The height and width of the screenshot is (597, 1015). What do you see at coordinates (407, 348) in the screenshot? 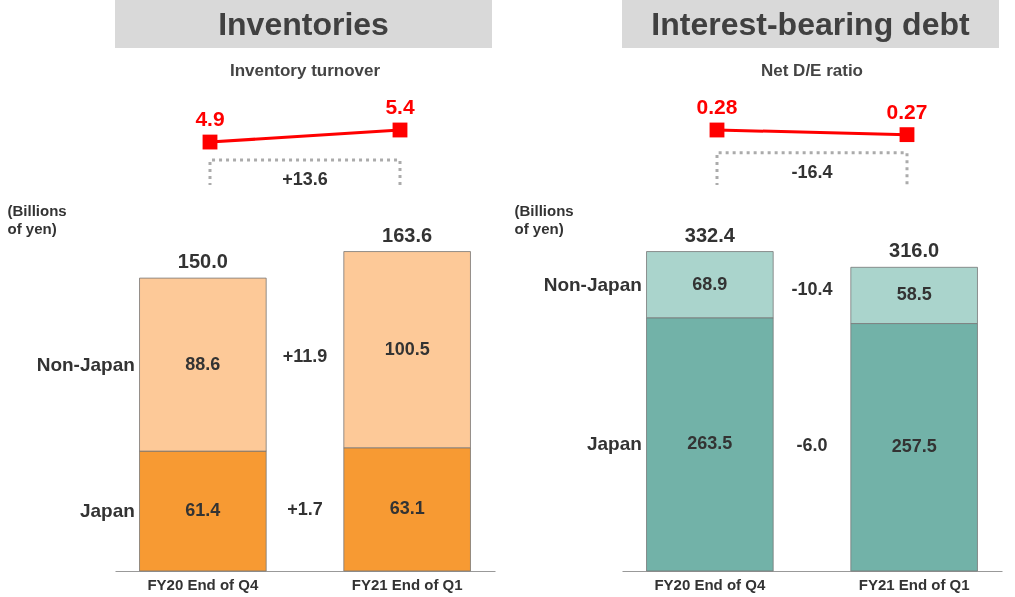
I see `data-label: 100.5` at bounding box center [407, 348].